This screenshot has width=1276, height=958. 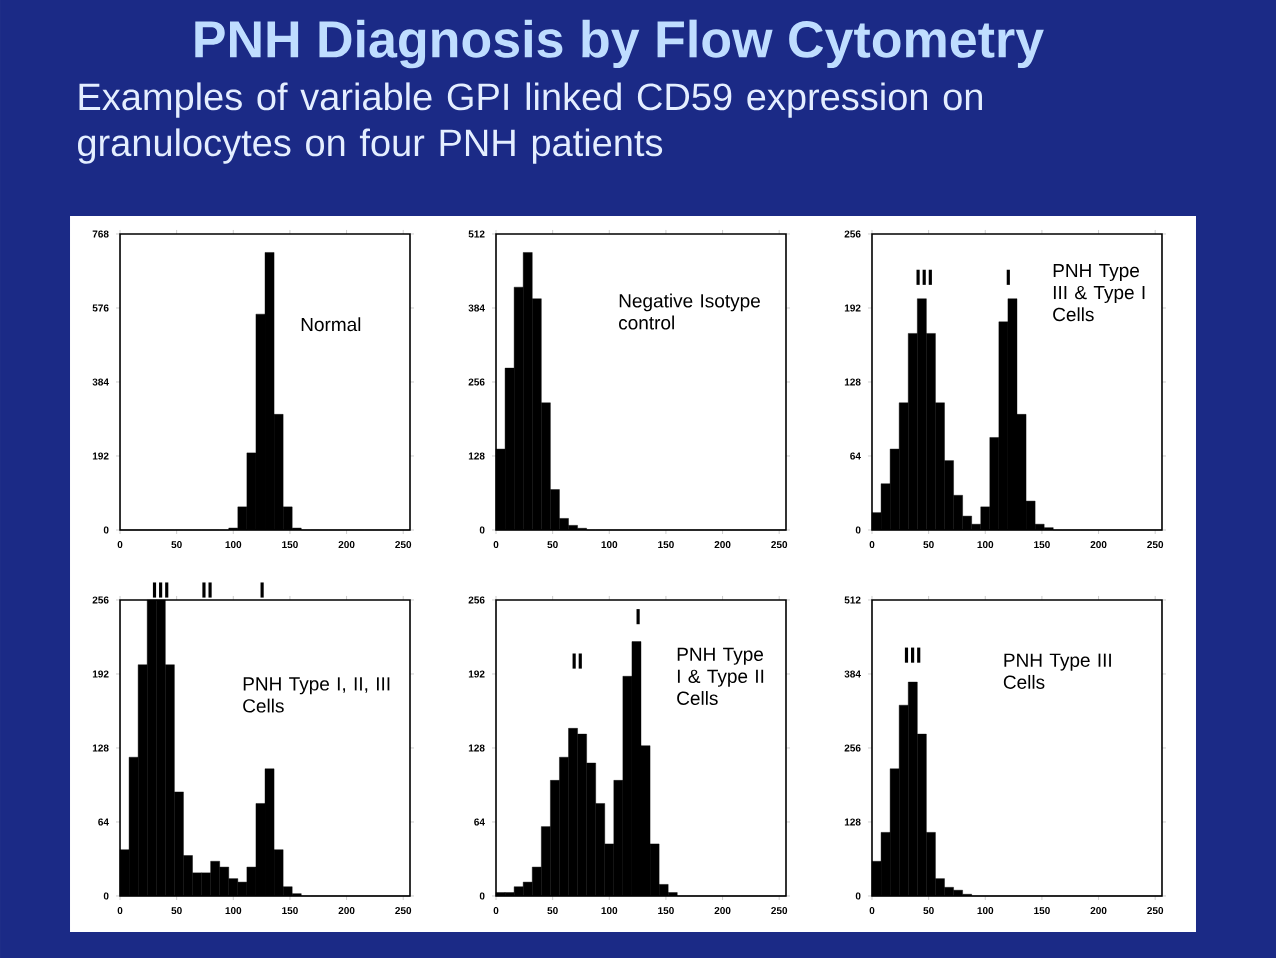 I want to click on text: PNH Diagnosis by Flow Cytometry, so click(x=619, y=44).